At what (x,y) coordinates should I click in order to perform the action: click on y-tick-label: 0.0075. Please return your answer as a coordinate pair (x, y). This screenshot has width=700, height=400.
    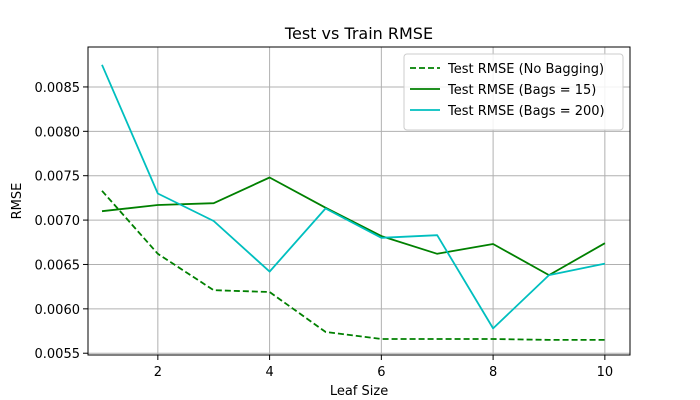
    Looking at the image, I should click on (58, 177).